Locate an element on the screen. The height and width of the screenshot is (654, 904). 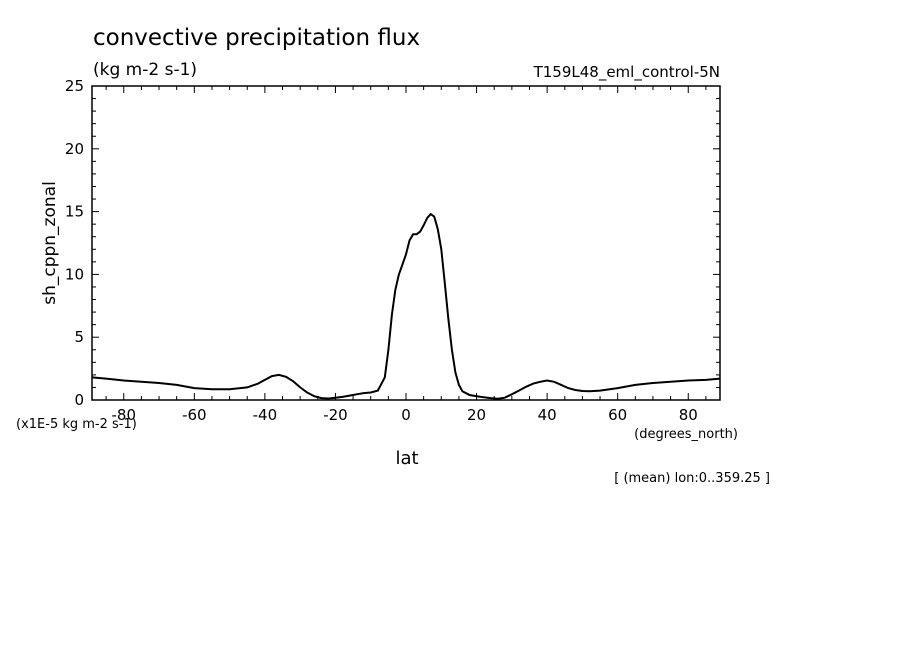
y-tick-label: 25 is located at coordinates (74, 86).